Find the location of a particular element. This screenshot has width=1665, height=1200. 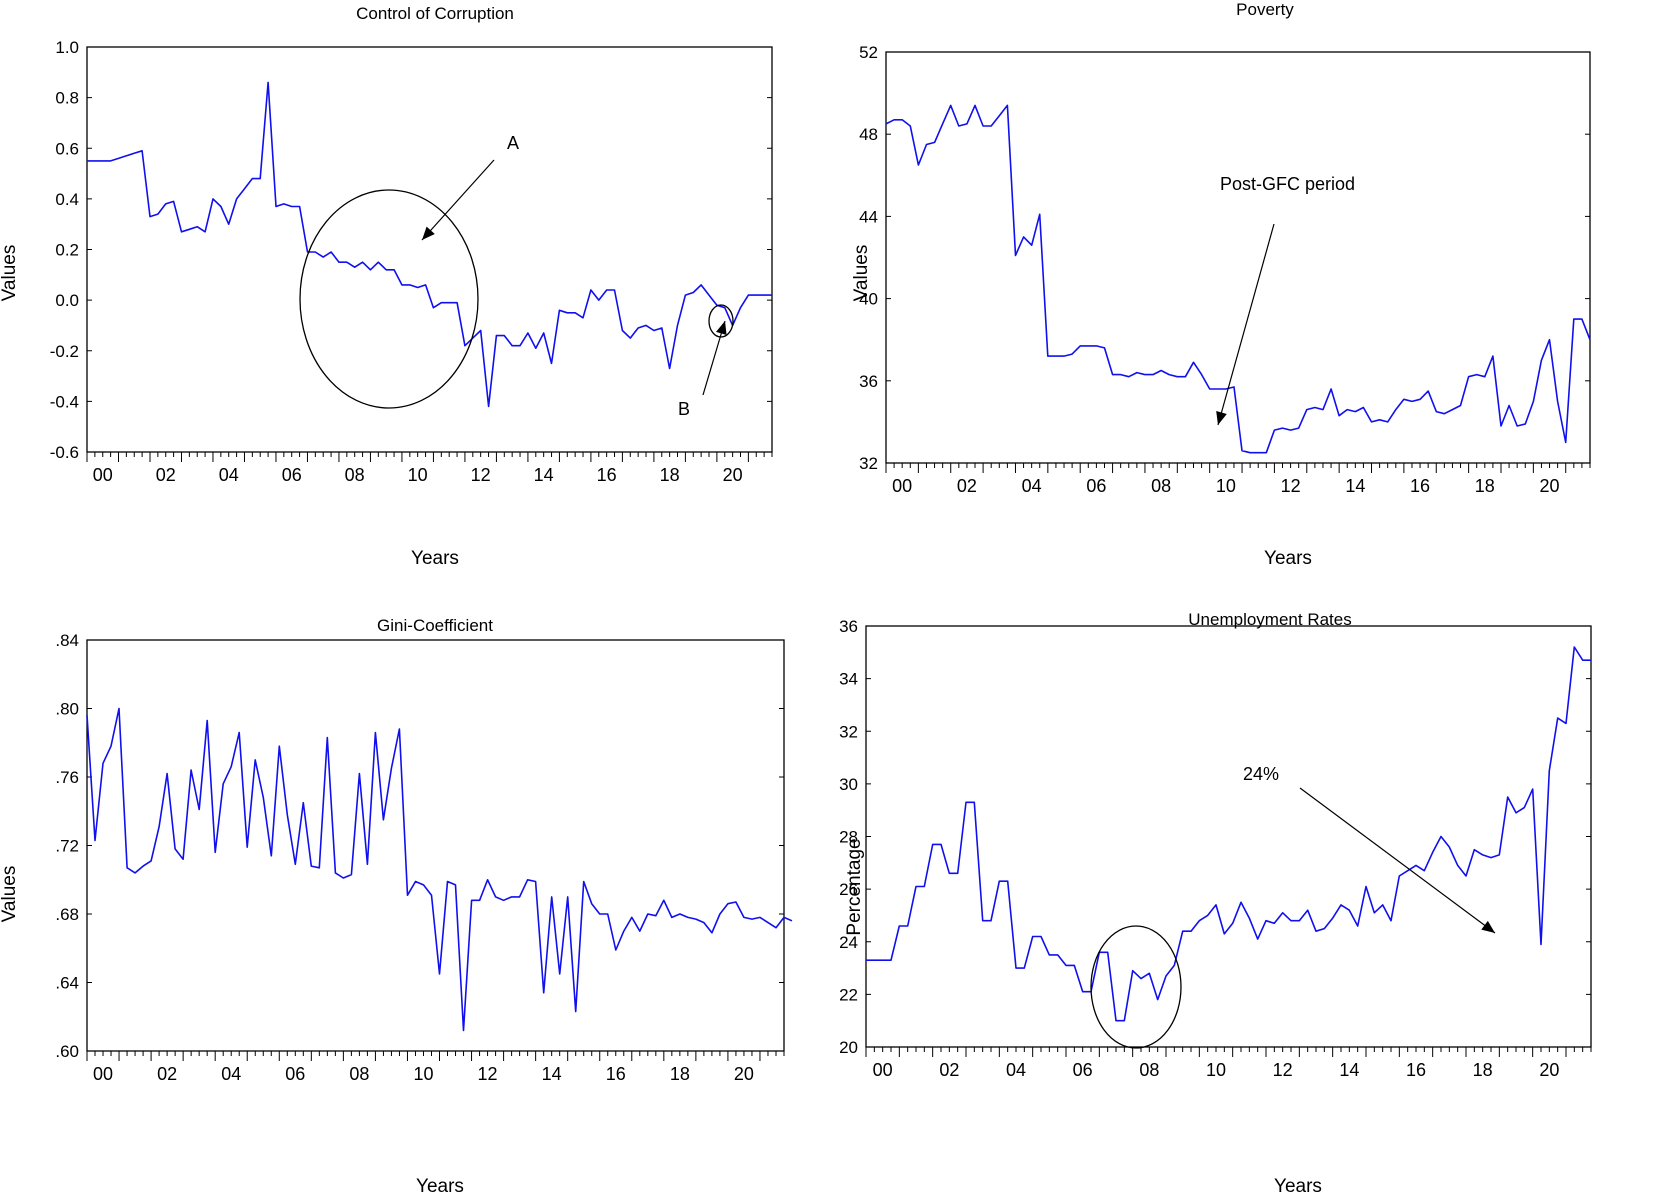

y-tick-label: -0.2 is located at coordinates (64, 351).